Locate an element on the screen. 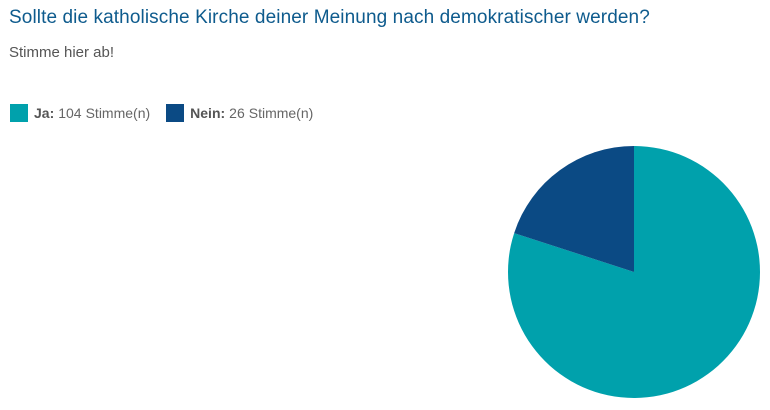  legend-unit-ja: Stimme(n) is located at coordinates (118, 113).